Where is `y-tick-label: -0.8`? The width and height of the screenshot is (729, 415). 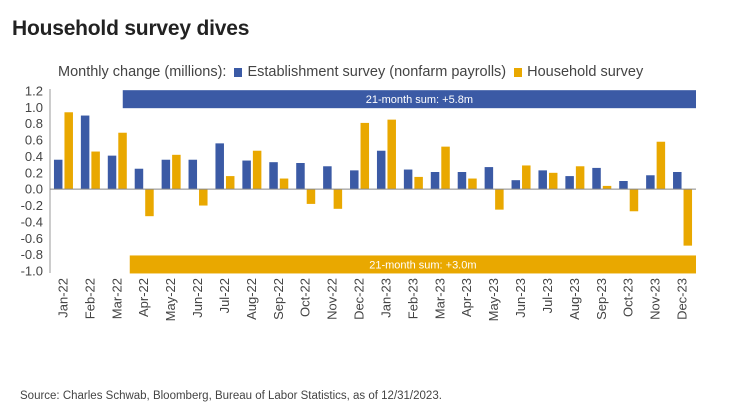
y-tick-label: -0.8 is located at coordinates (32, 254).